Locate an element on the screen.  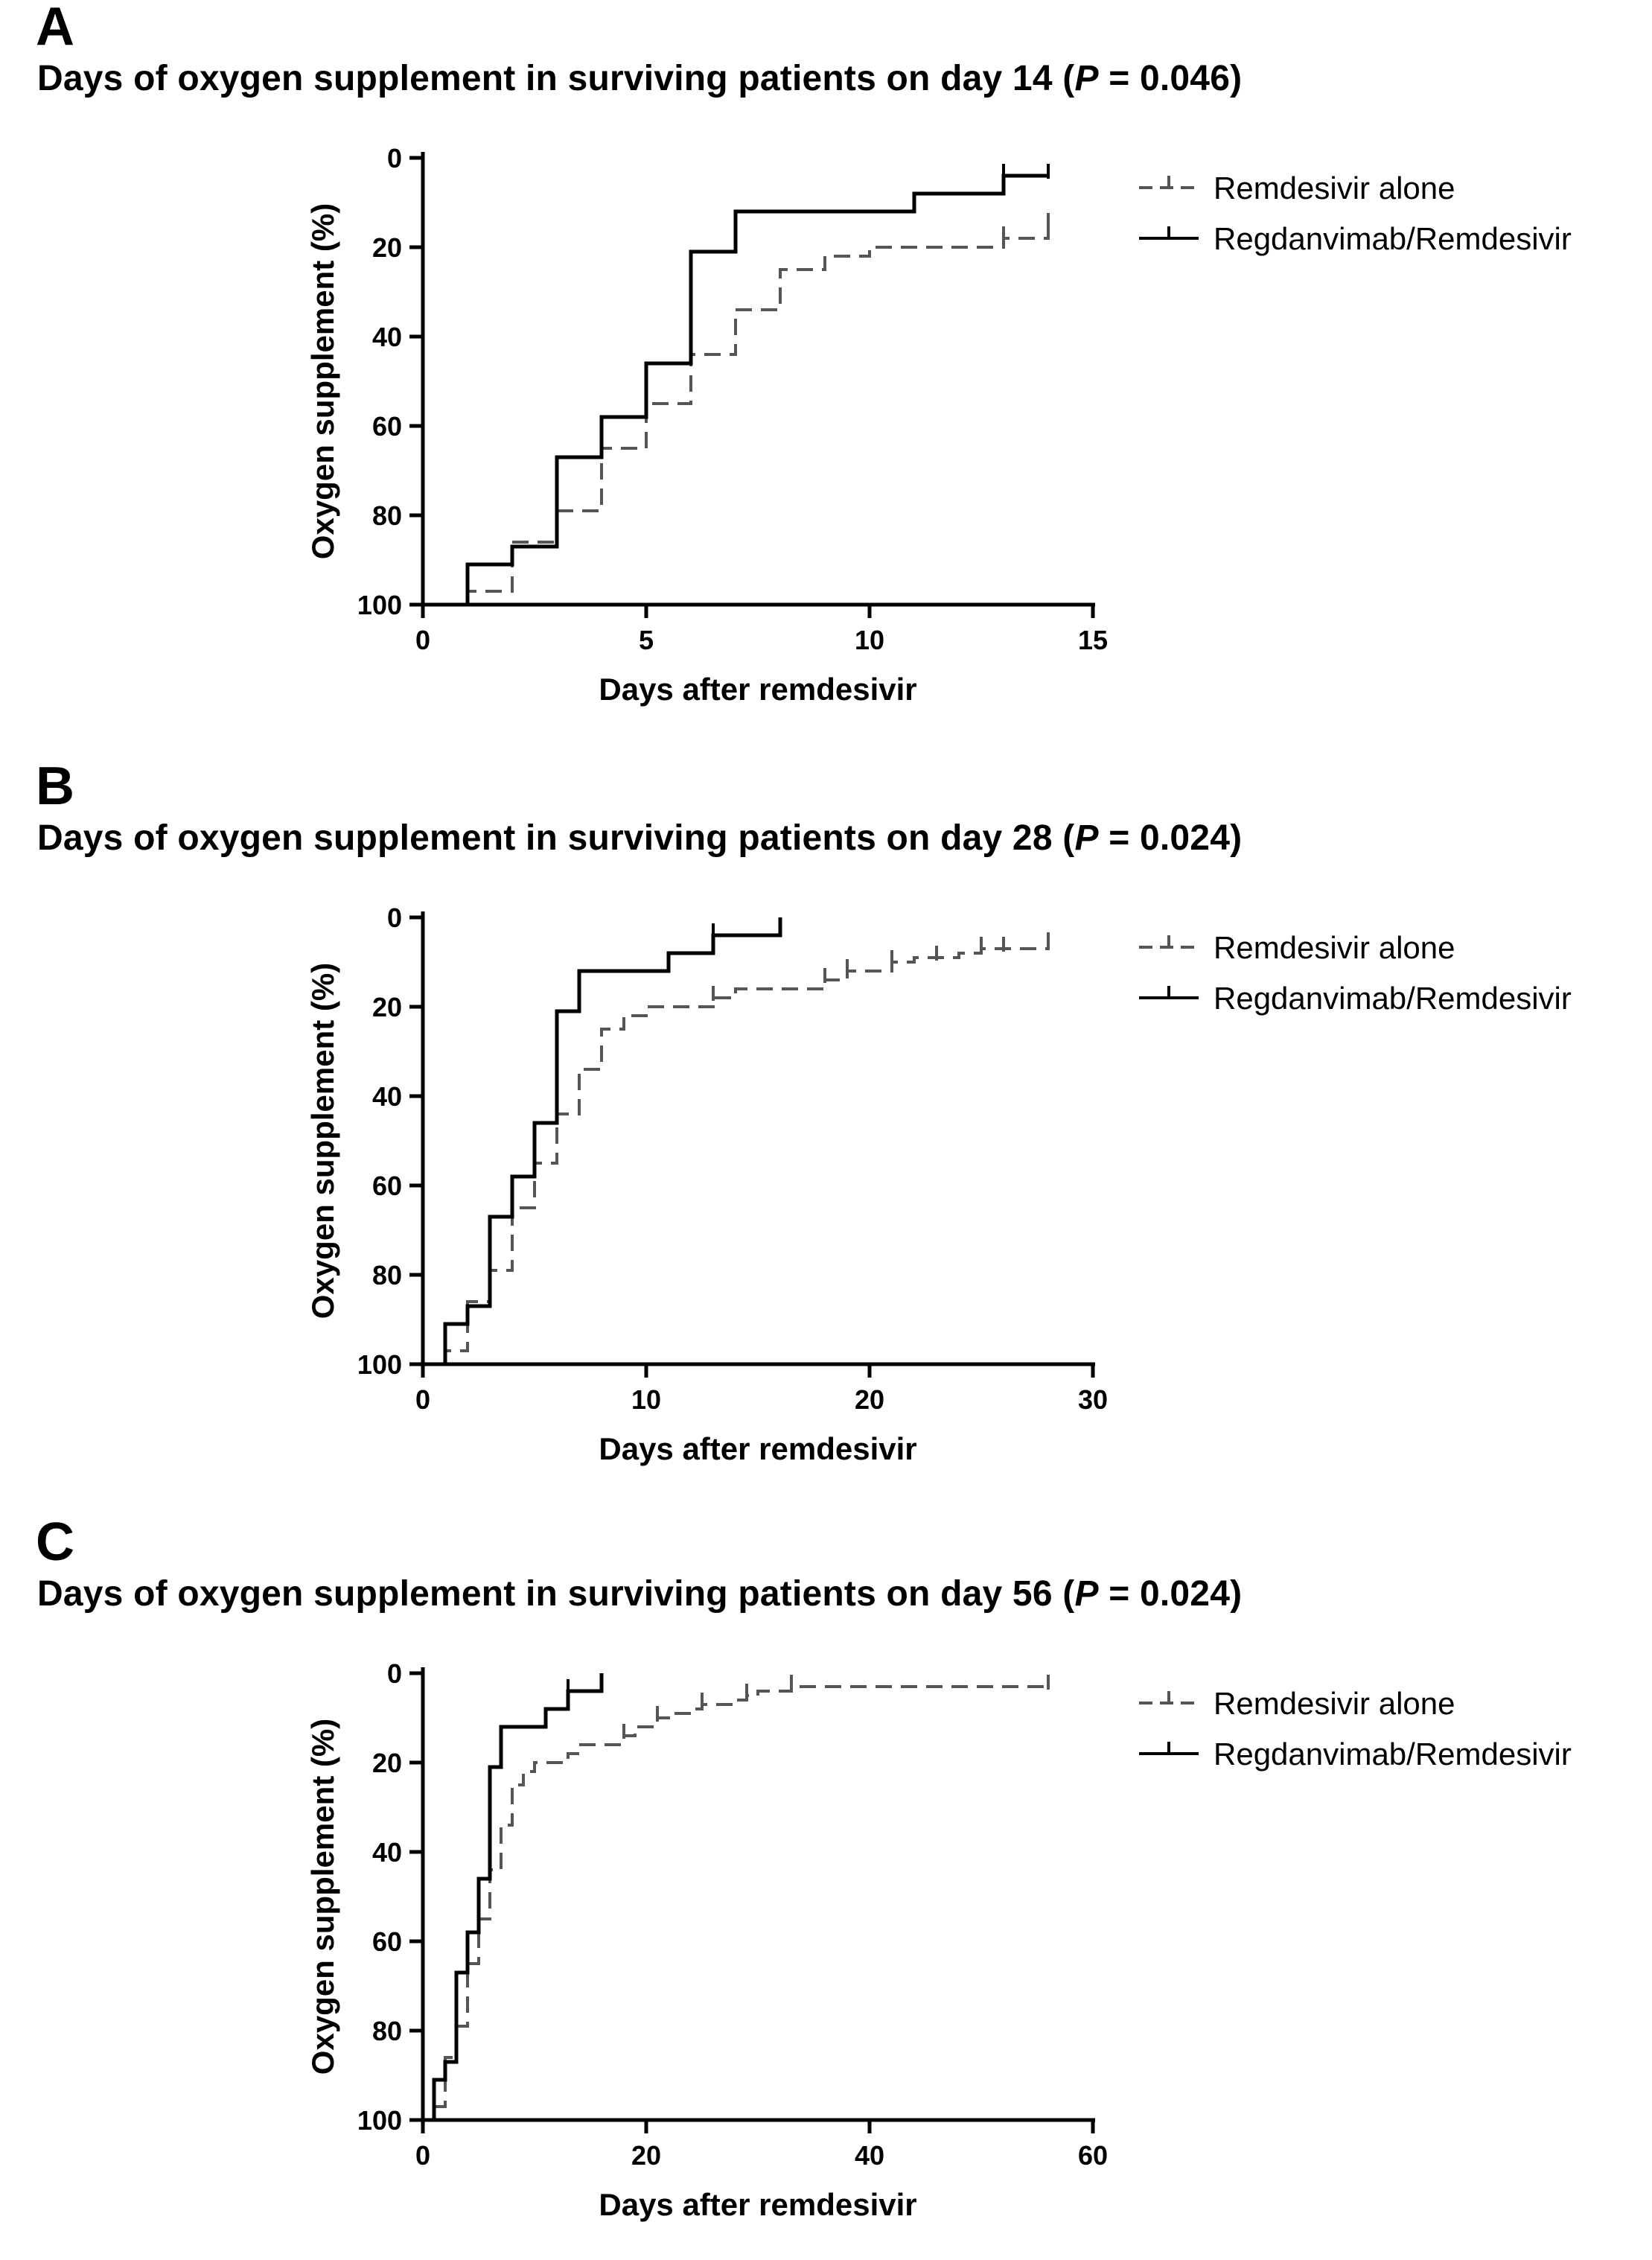
x-tick-label: 15 is located at coordinates (1093, 640).